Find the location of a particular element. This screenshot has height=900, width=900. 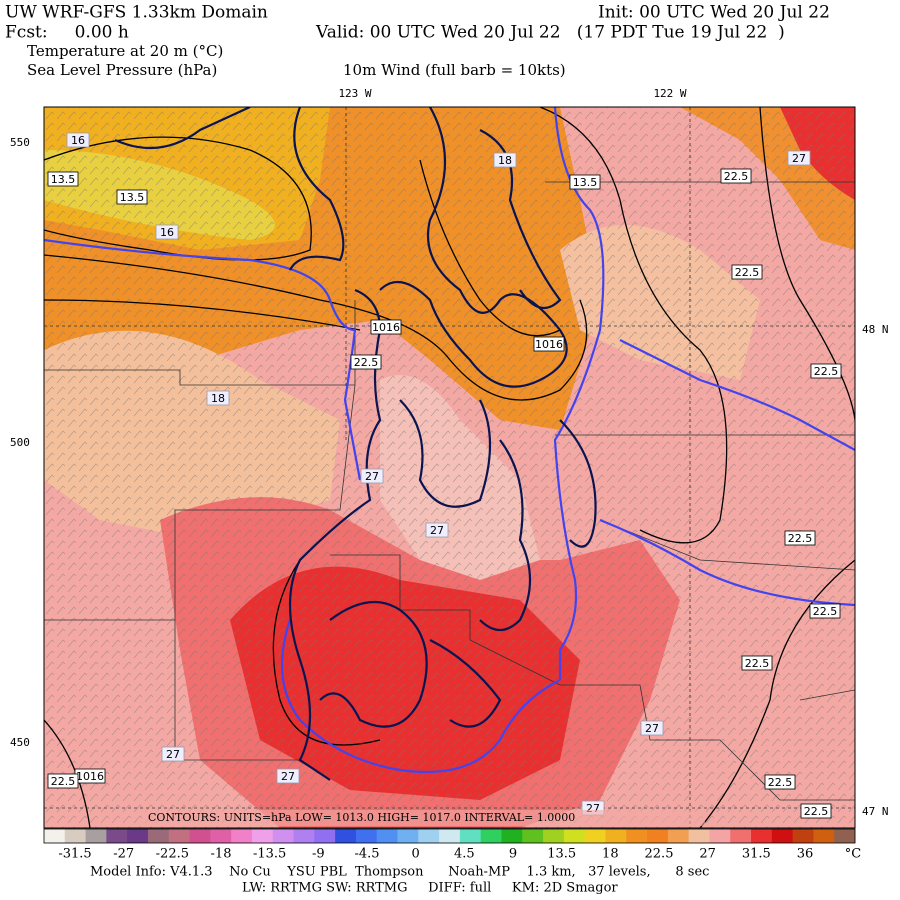

contour-label: 18 is located at coordinates (218, 398).